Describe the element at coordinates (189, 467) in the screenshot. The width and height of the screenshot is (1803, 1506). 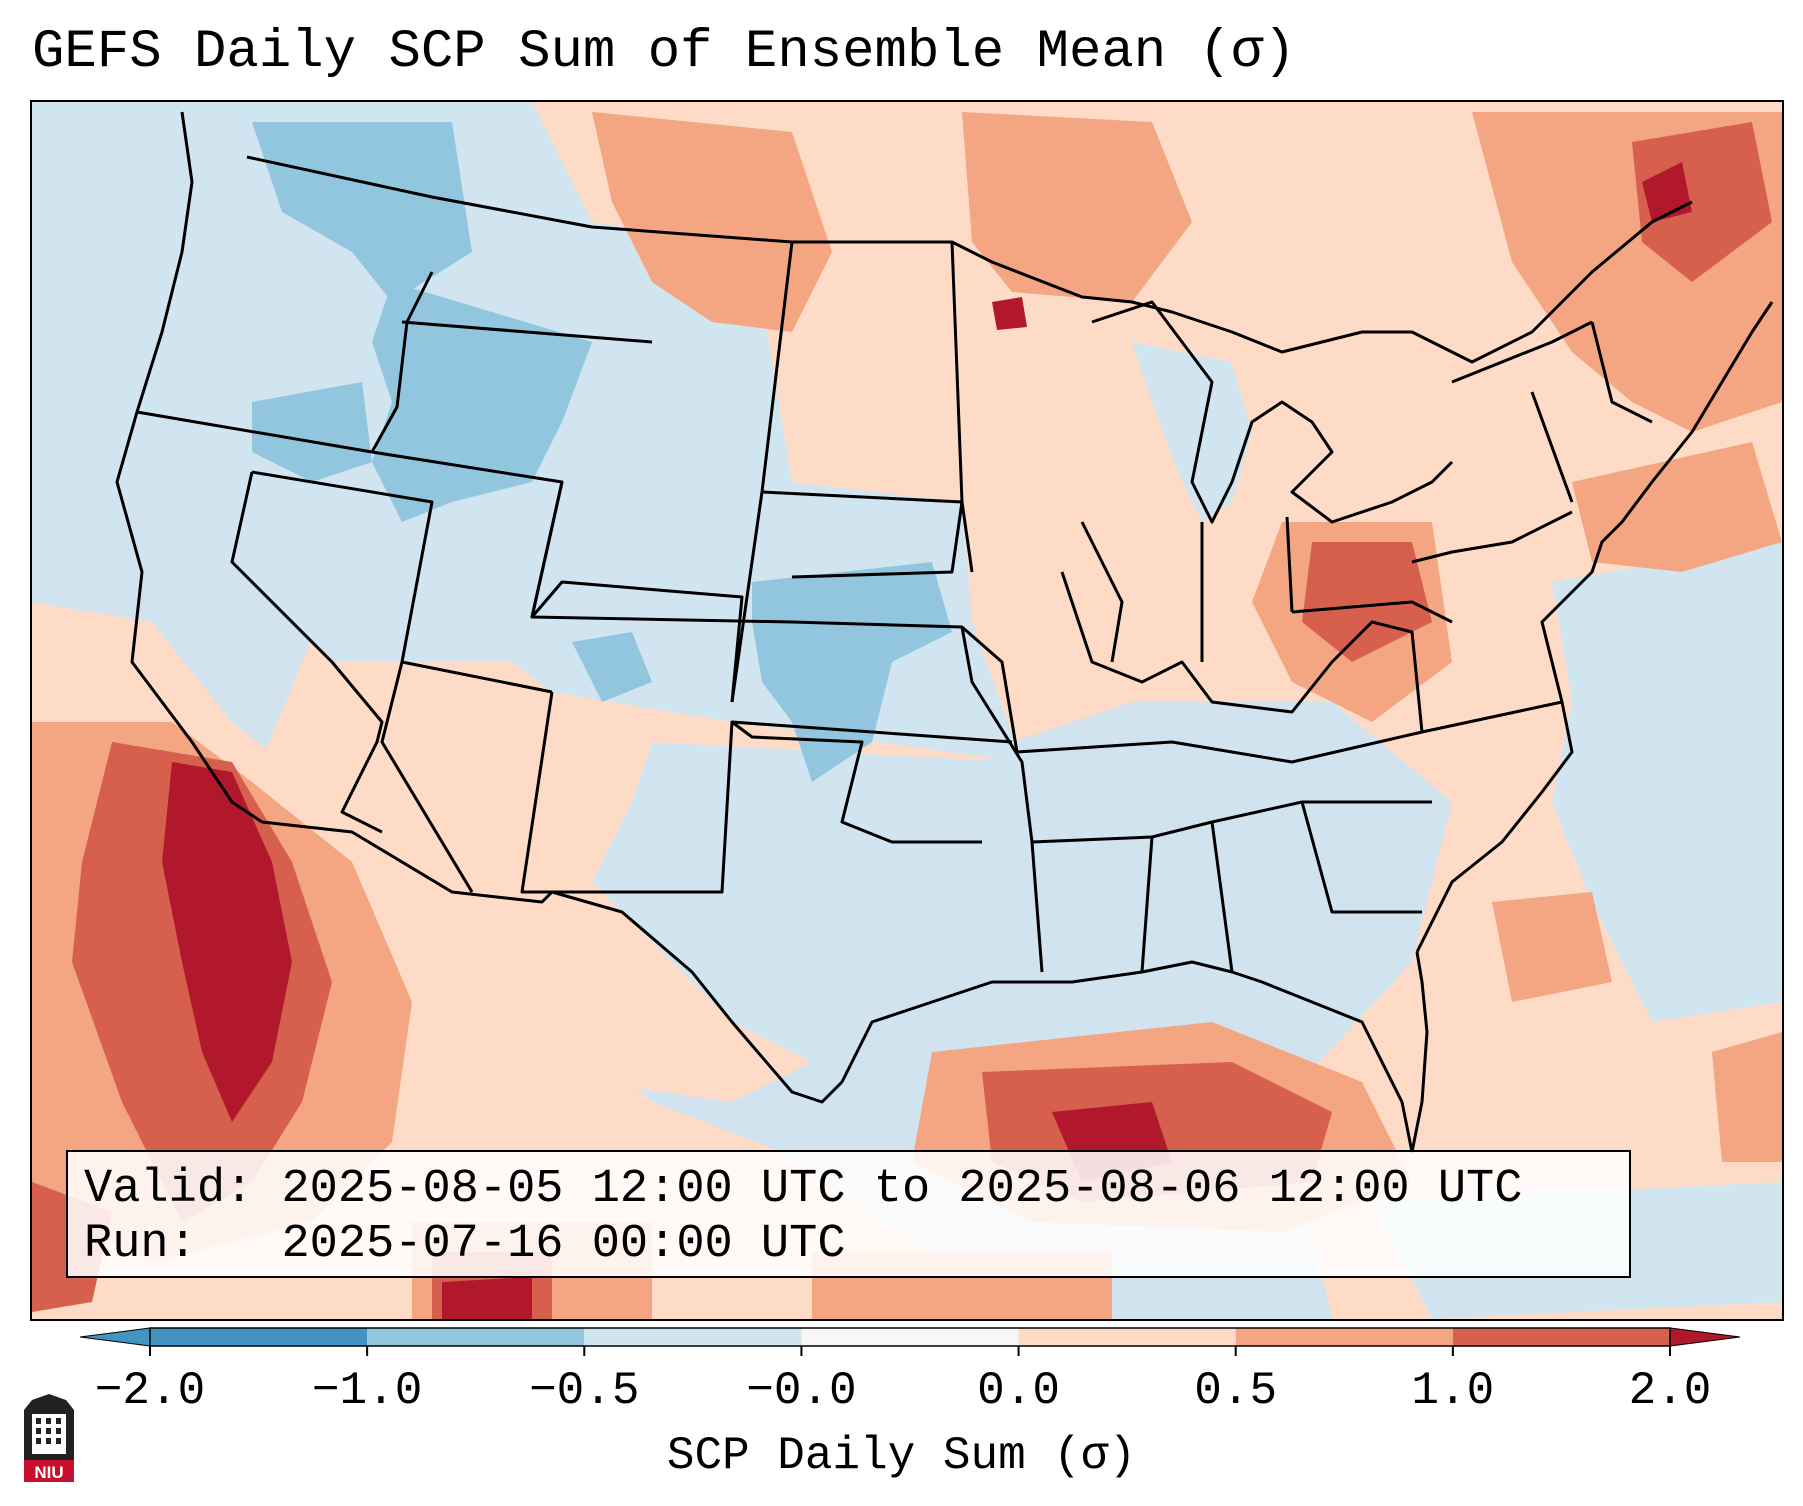
I see `us-coastline-west` at that location.